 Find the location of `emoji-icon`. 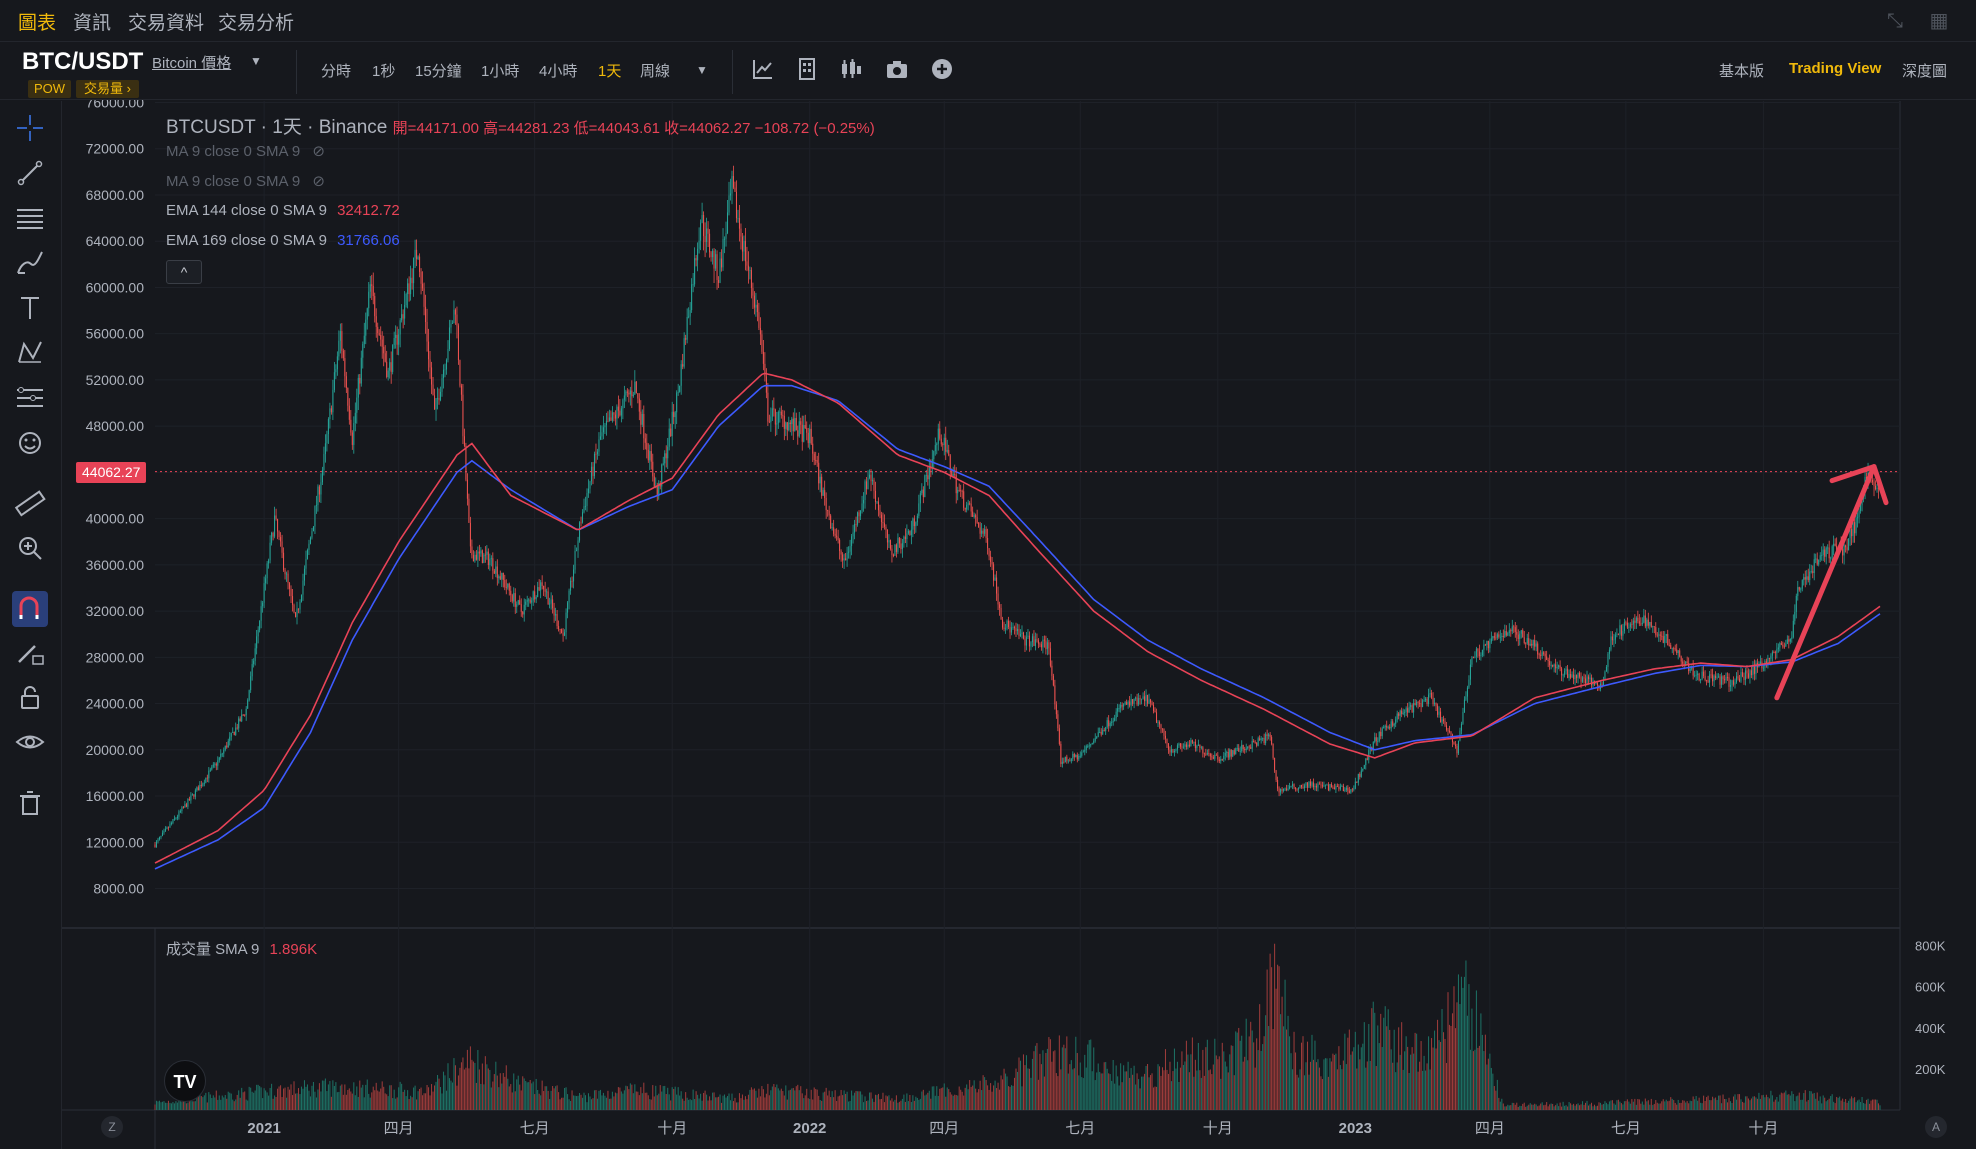

emoji-icon is located at coordinates (30, 443).